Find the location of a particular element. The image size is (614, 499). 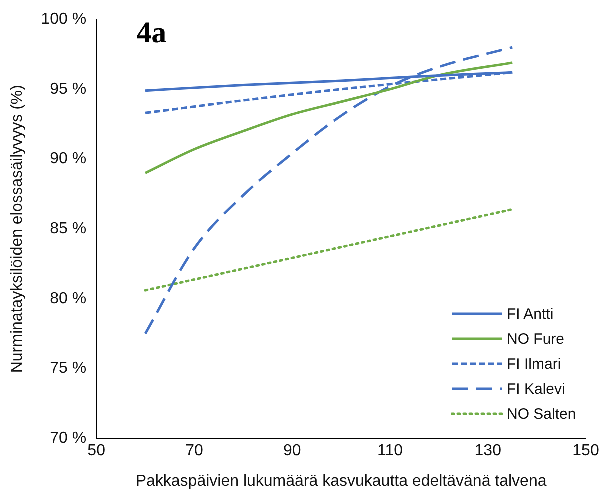

y-tick-label: 100 % is located at coordinates (64, 19).